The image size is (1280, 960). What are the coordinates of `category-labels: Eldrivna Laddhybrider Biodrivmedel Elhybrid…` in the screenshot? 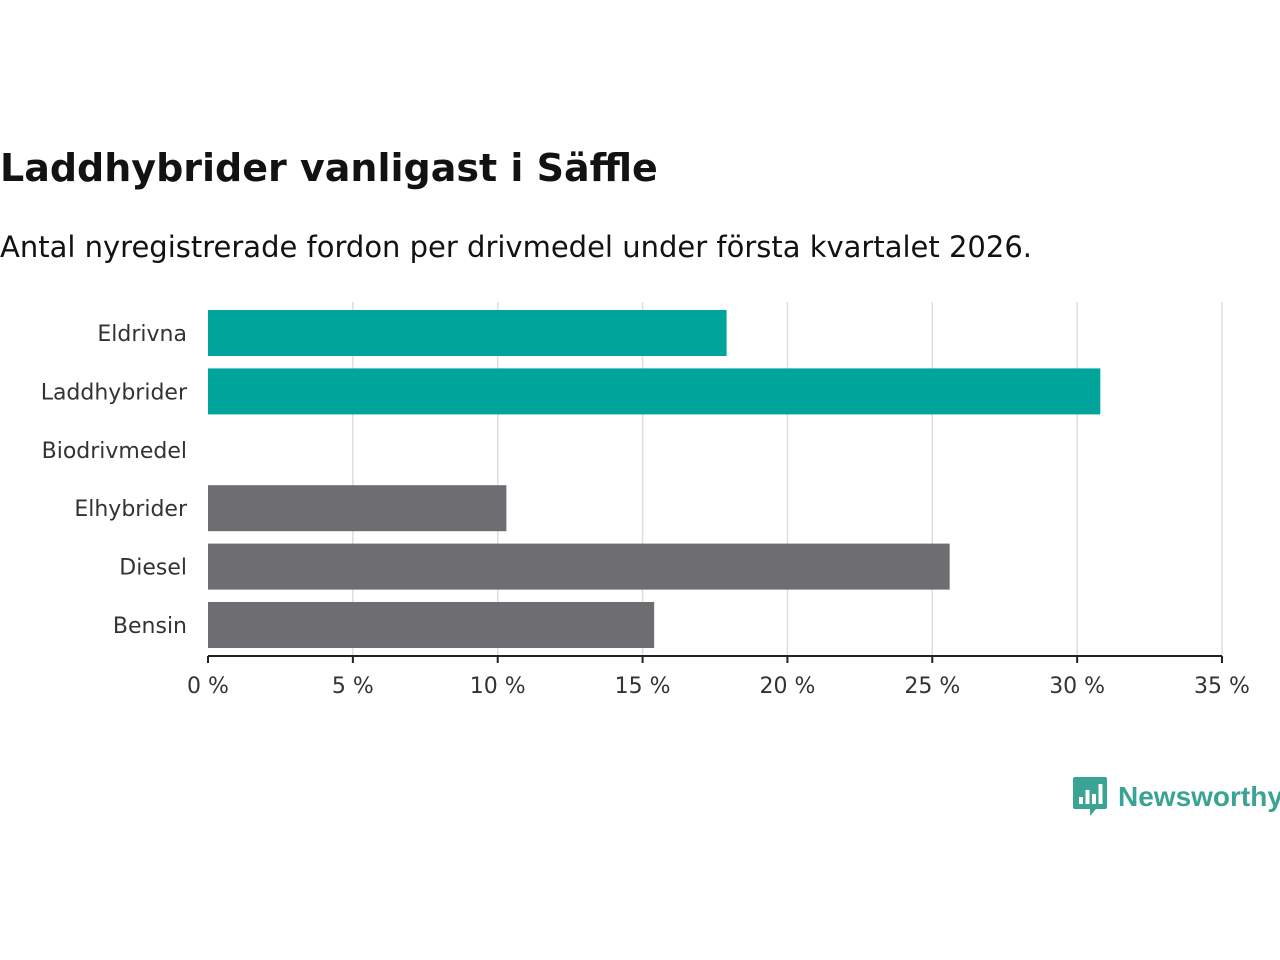 It's located at (114, 480).